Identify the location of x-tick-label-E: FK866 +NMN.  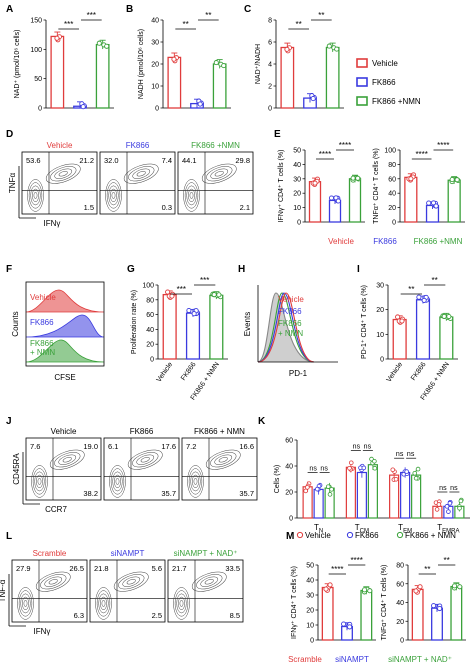
(438, 241).